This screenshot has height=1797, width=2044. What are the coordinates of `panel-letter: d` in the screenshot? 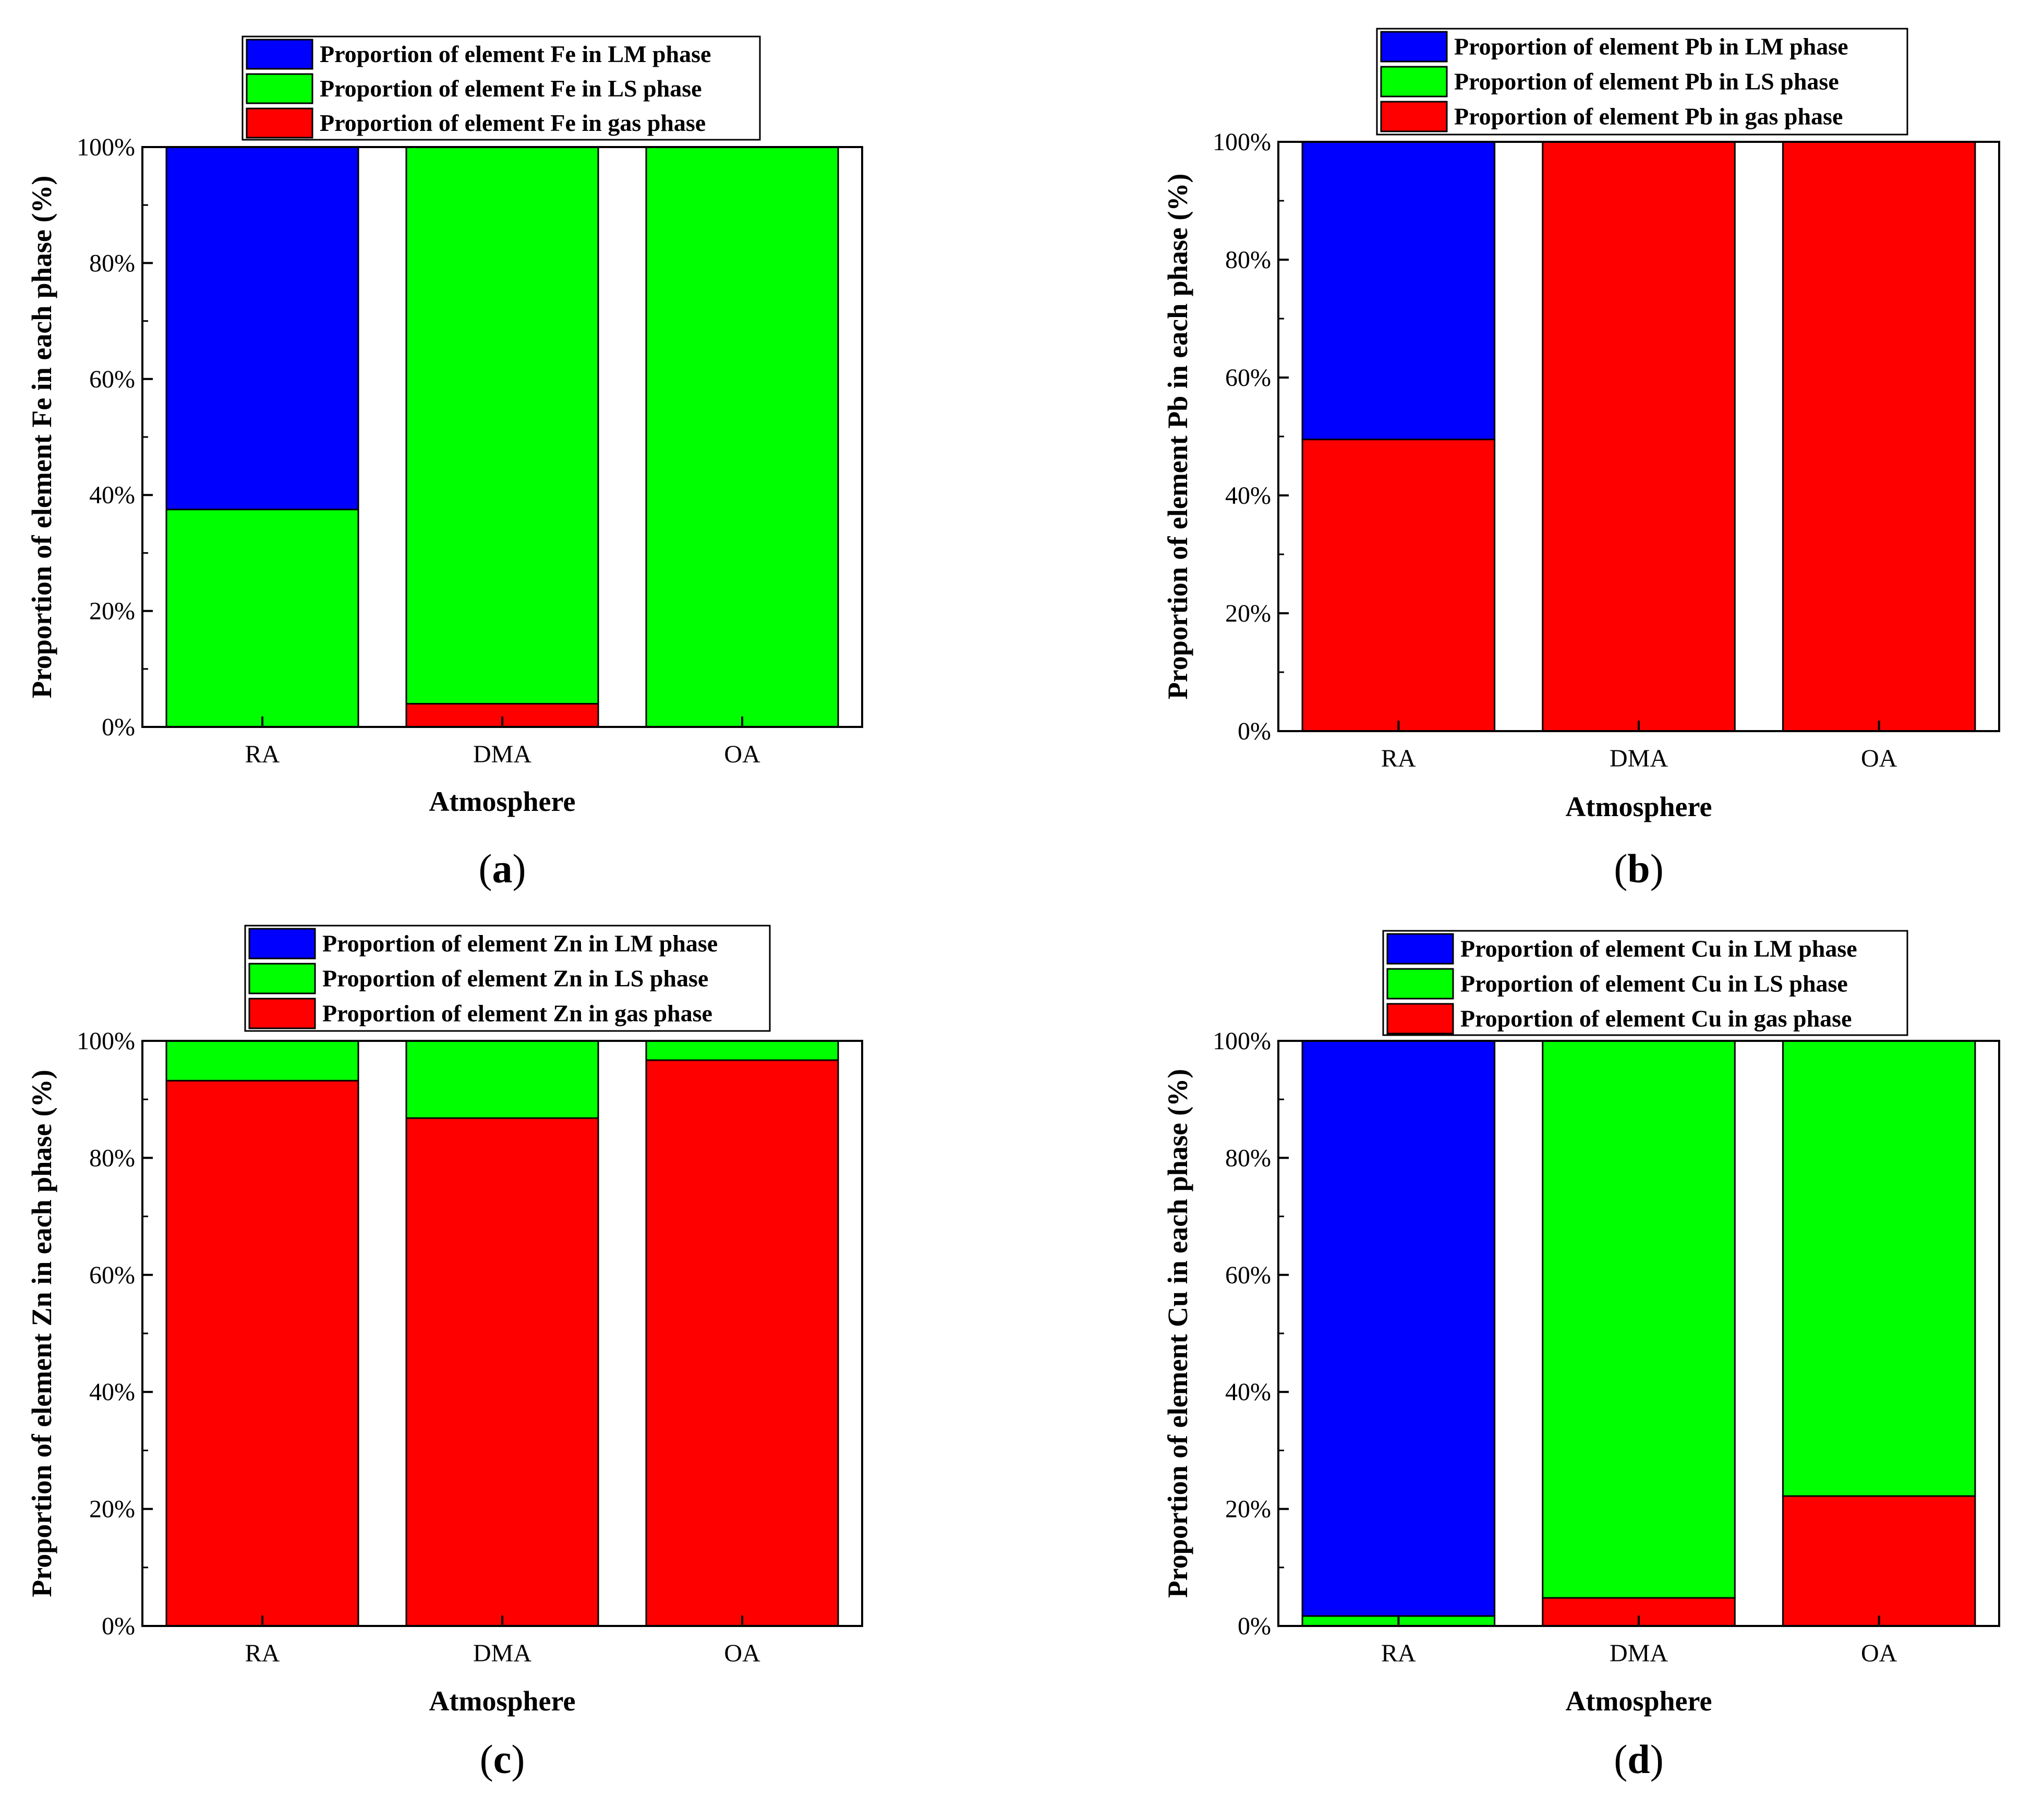 It's located at (1638, 1760).